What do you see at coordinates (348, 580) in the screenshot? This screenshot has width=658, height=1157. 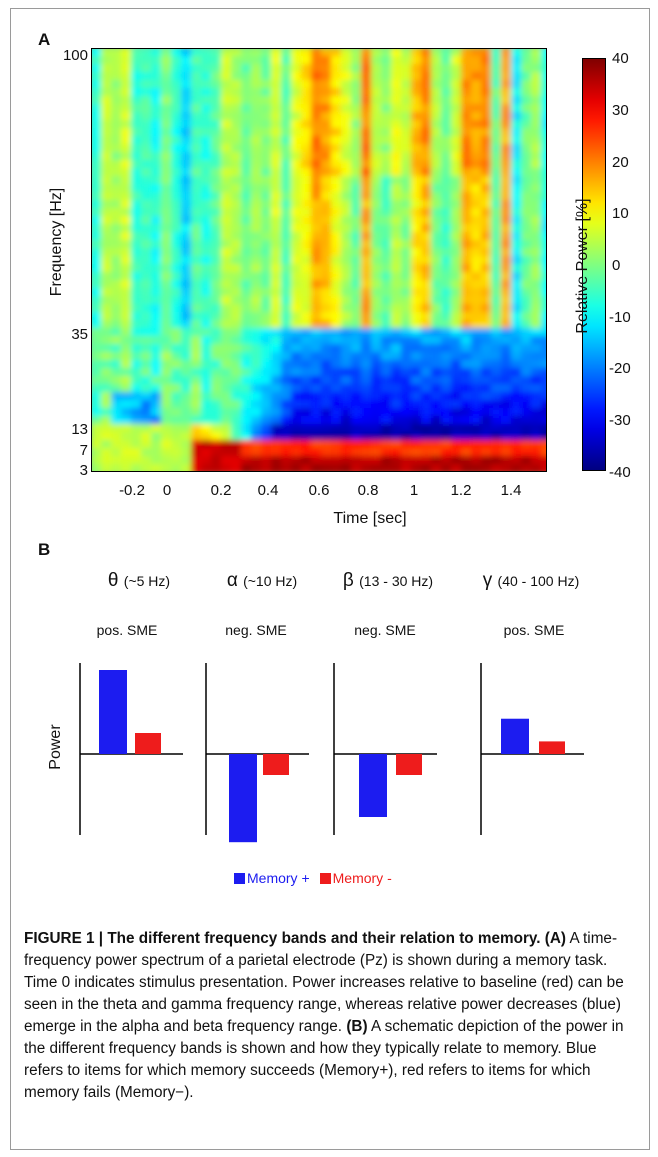 I see `band-symbol: β` at bounding box center [348, 580].